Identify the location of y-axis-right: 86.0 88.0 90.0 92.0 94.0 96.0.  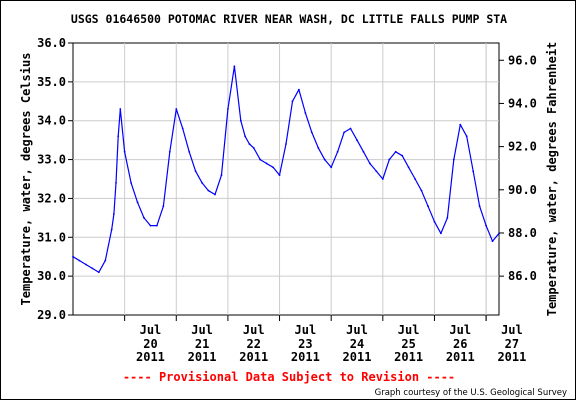
(518, 168).